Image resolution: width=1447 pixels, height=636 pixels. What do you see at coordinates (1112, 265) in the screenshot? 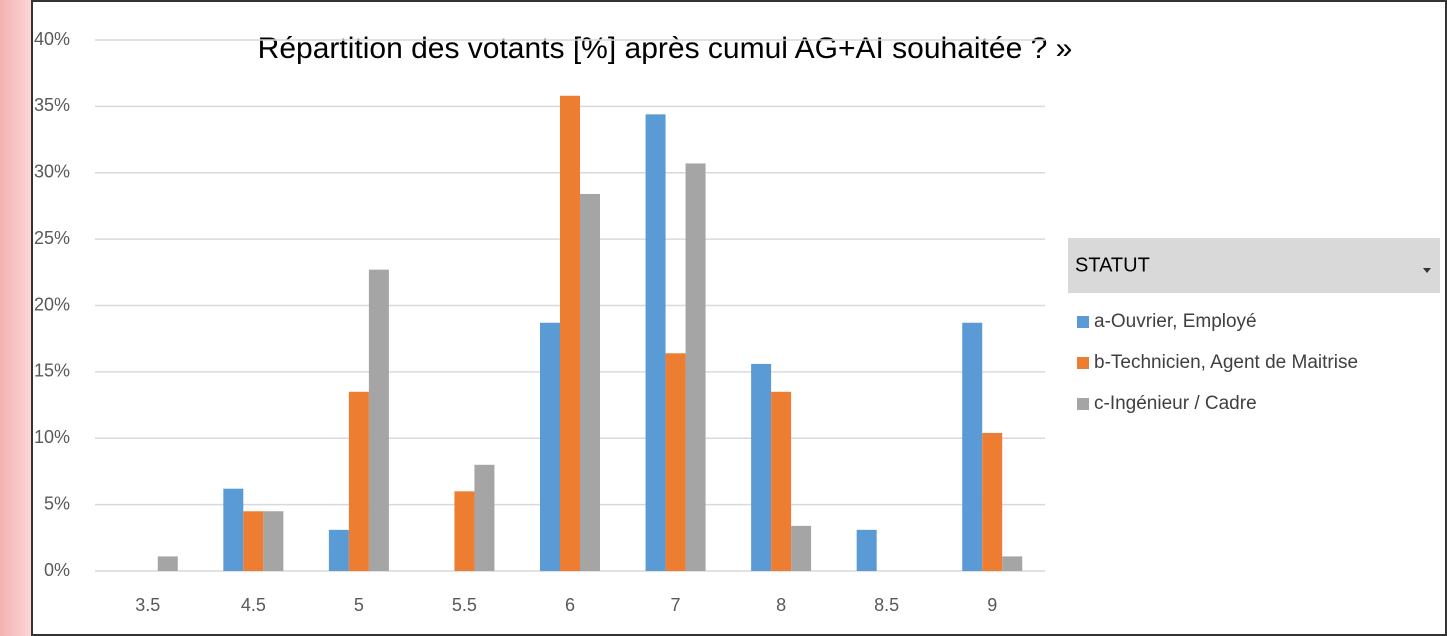
I see `legend-title: STATUT` at bounding box center [1112, 265].